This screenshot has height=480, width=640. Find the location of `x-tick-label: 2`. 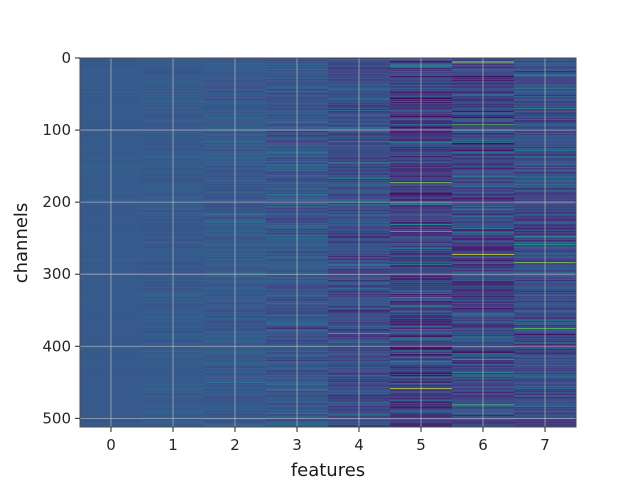

x-tick-label: 2 is located at coordinates (235, 445).